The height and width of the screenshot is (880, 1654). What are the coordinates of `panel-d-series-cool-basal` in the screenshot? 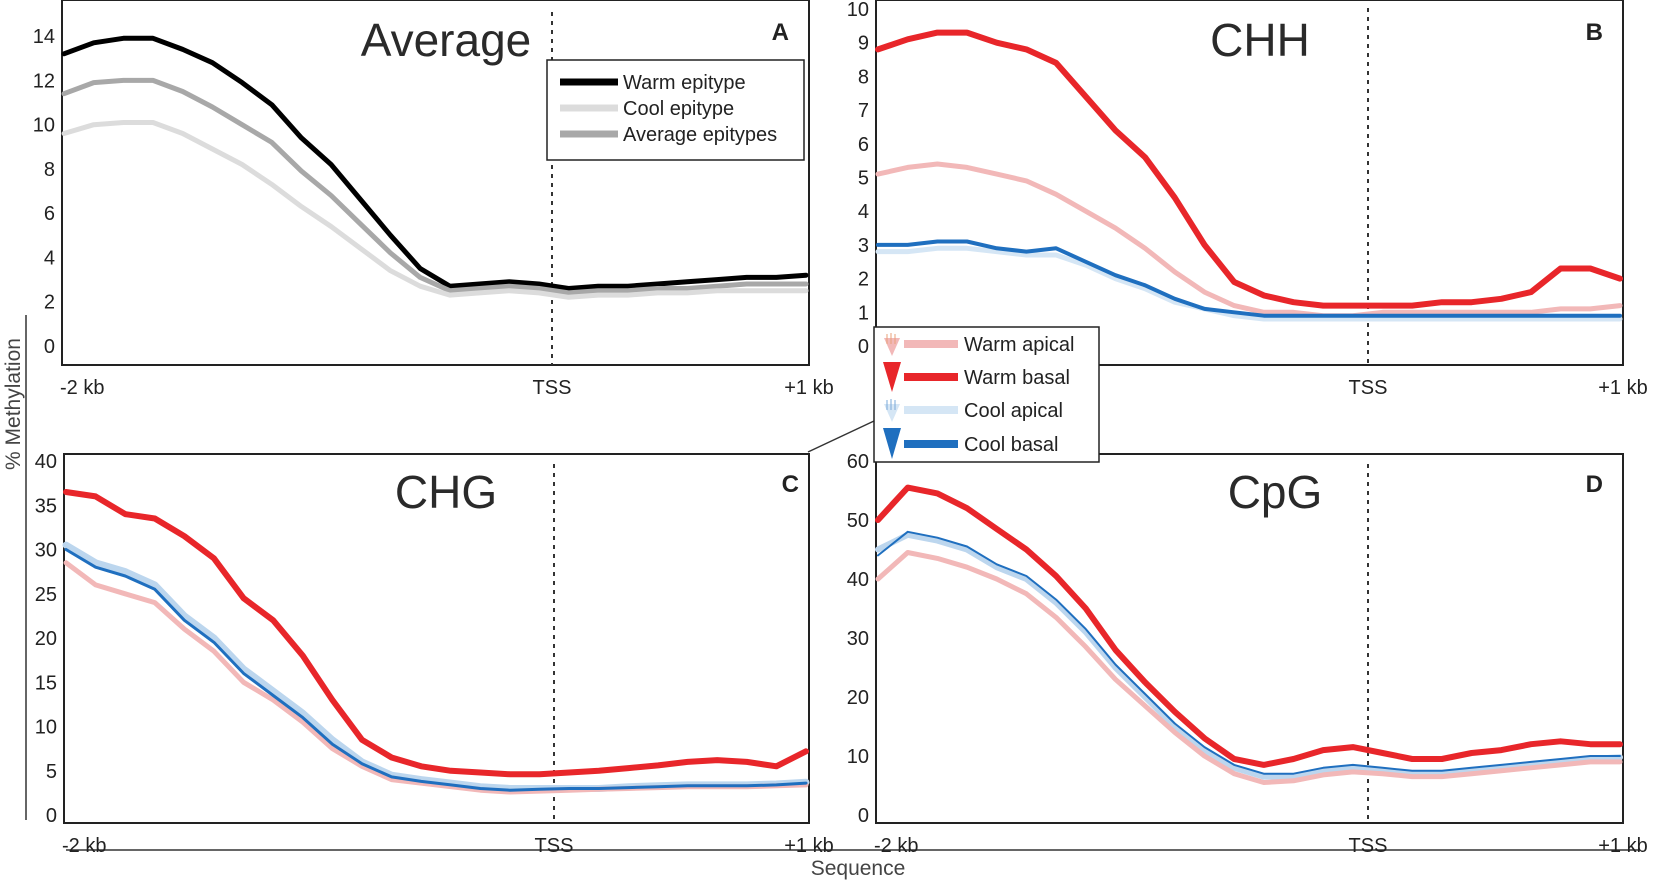 It's located at (1249, 652).